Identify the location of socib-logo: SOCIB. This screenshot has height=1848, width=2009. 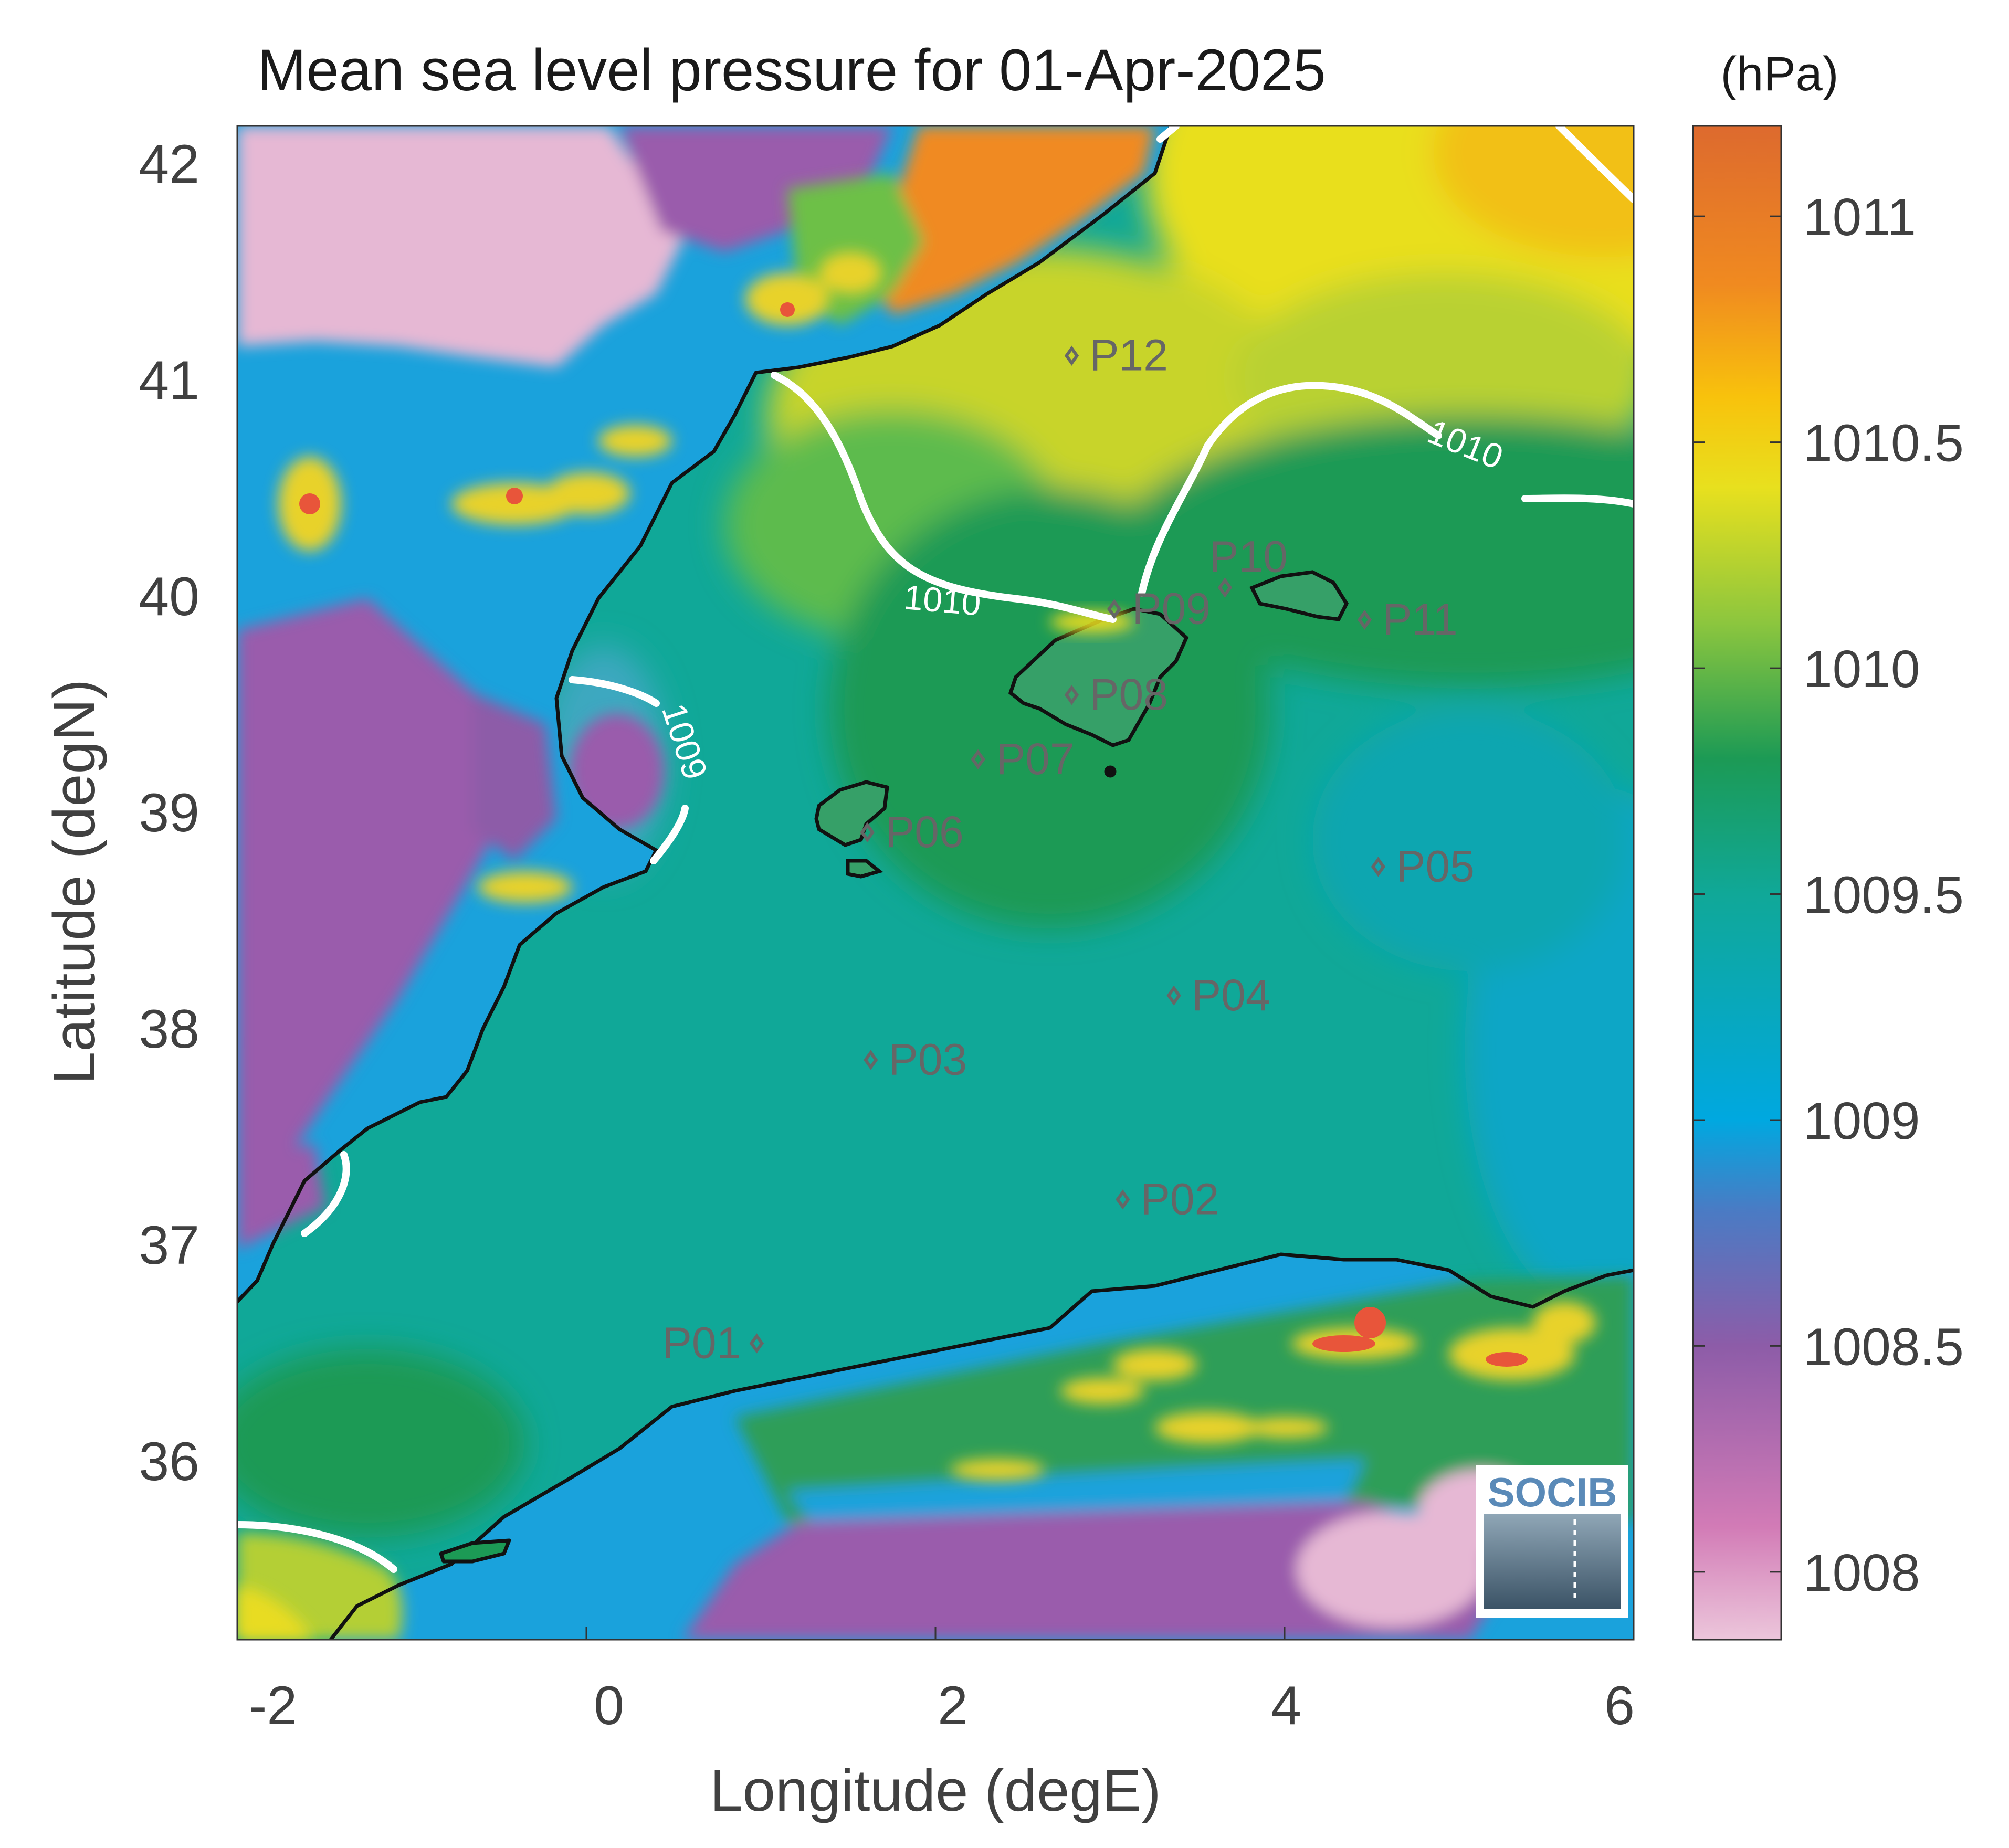
(1552, 1541).